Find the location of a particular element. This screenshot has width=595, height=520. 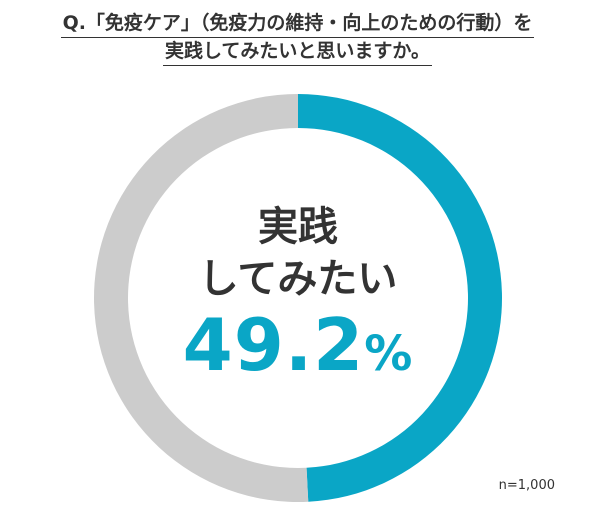

center-value-unit: % is located at coordinates (389, 354).